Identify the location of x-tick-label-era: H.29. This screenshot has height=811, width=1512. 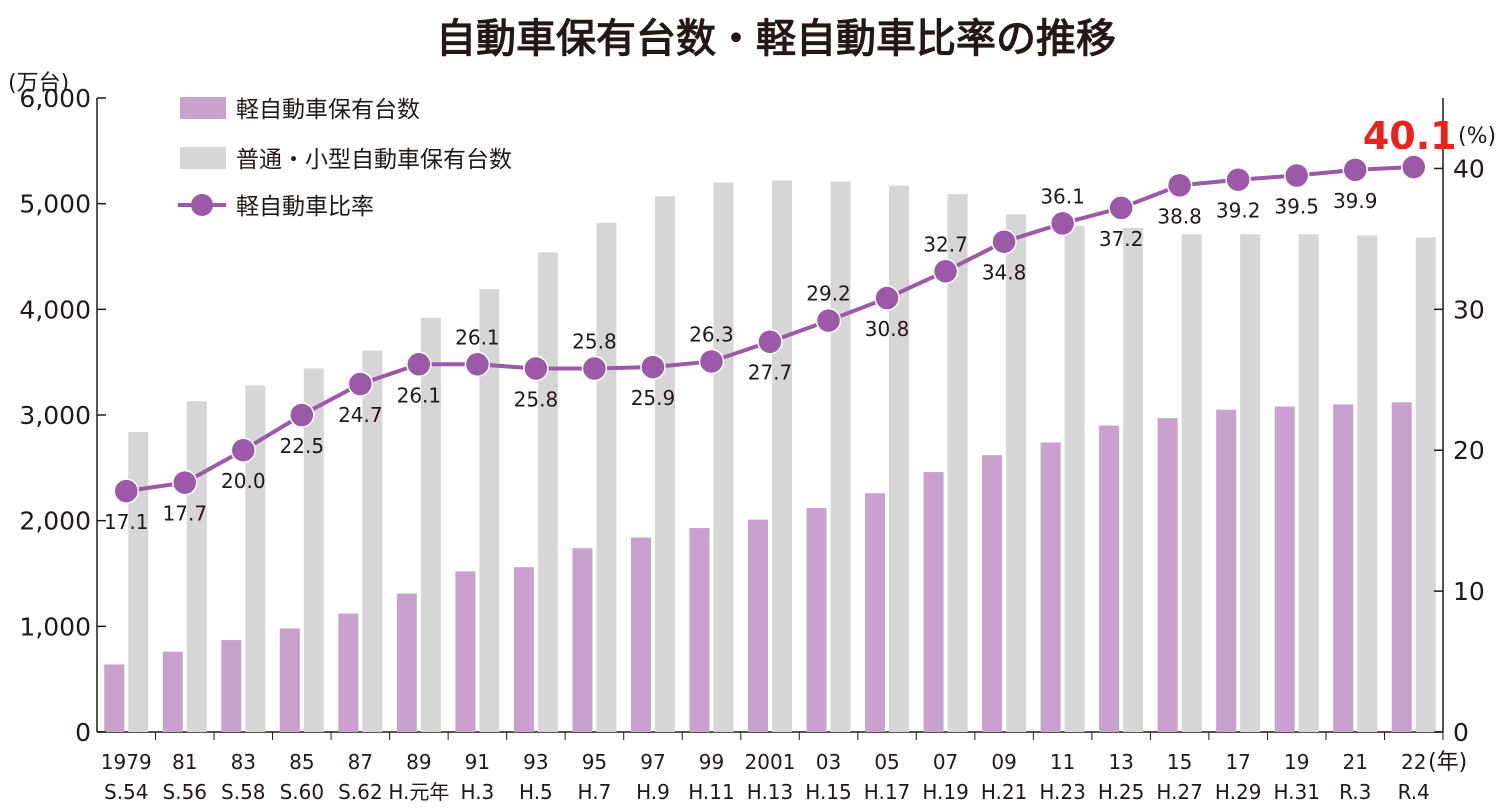
(1238, 792).